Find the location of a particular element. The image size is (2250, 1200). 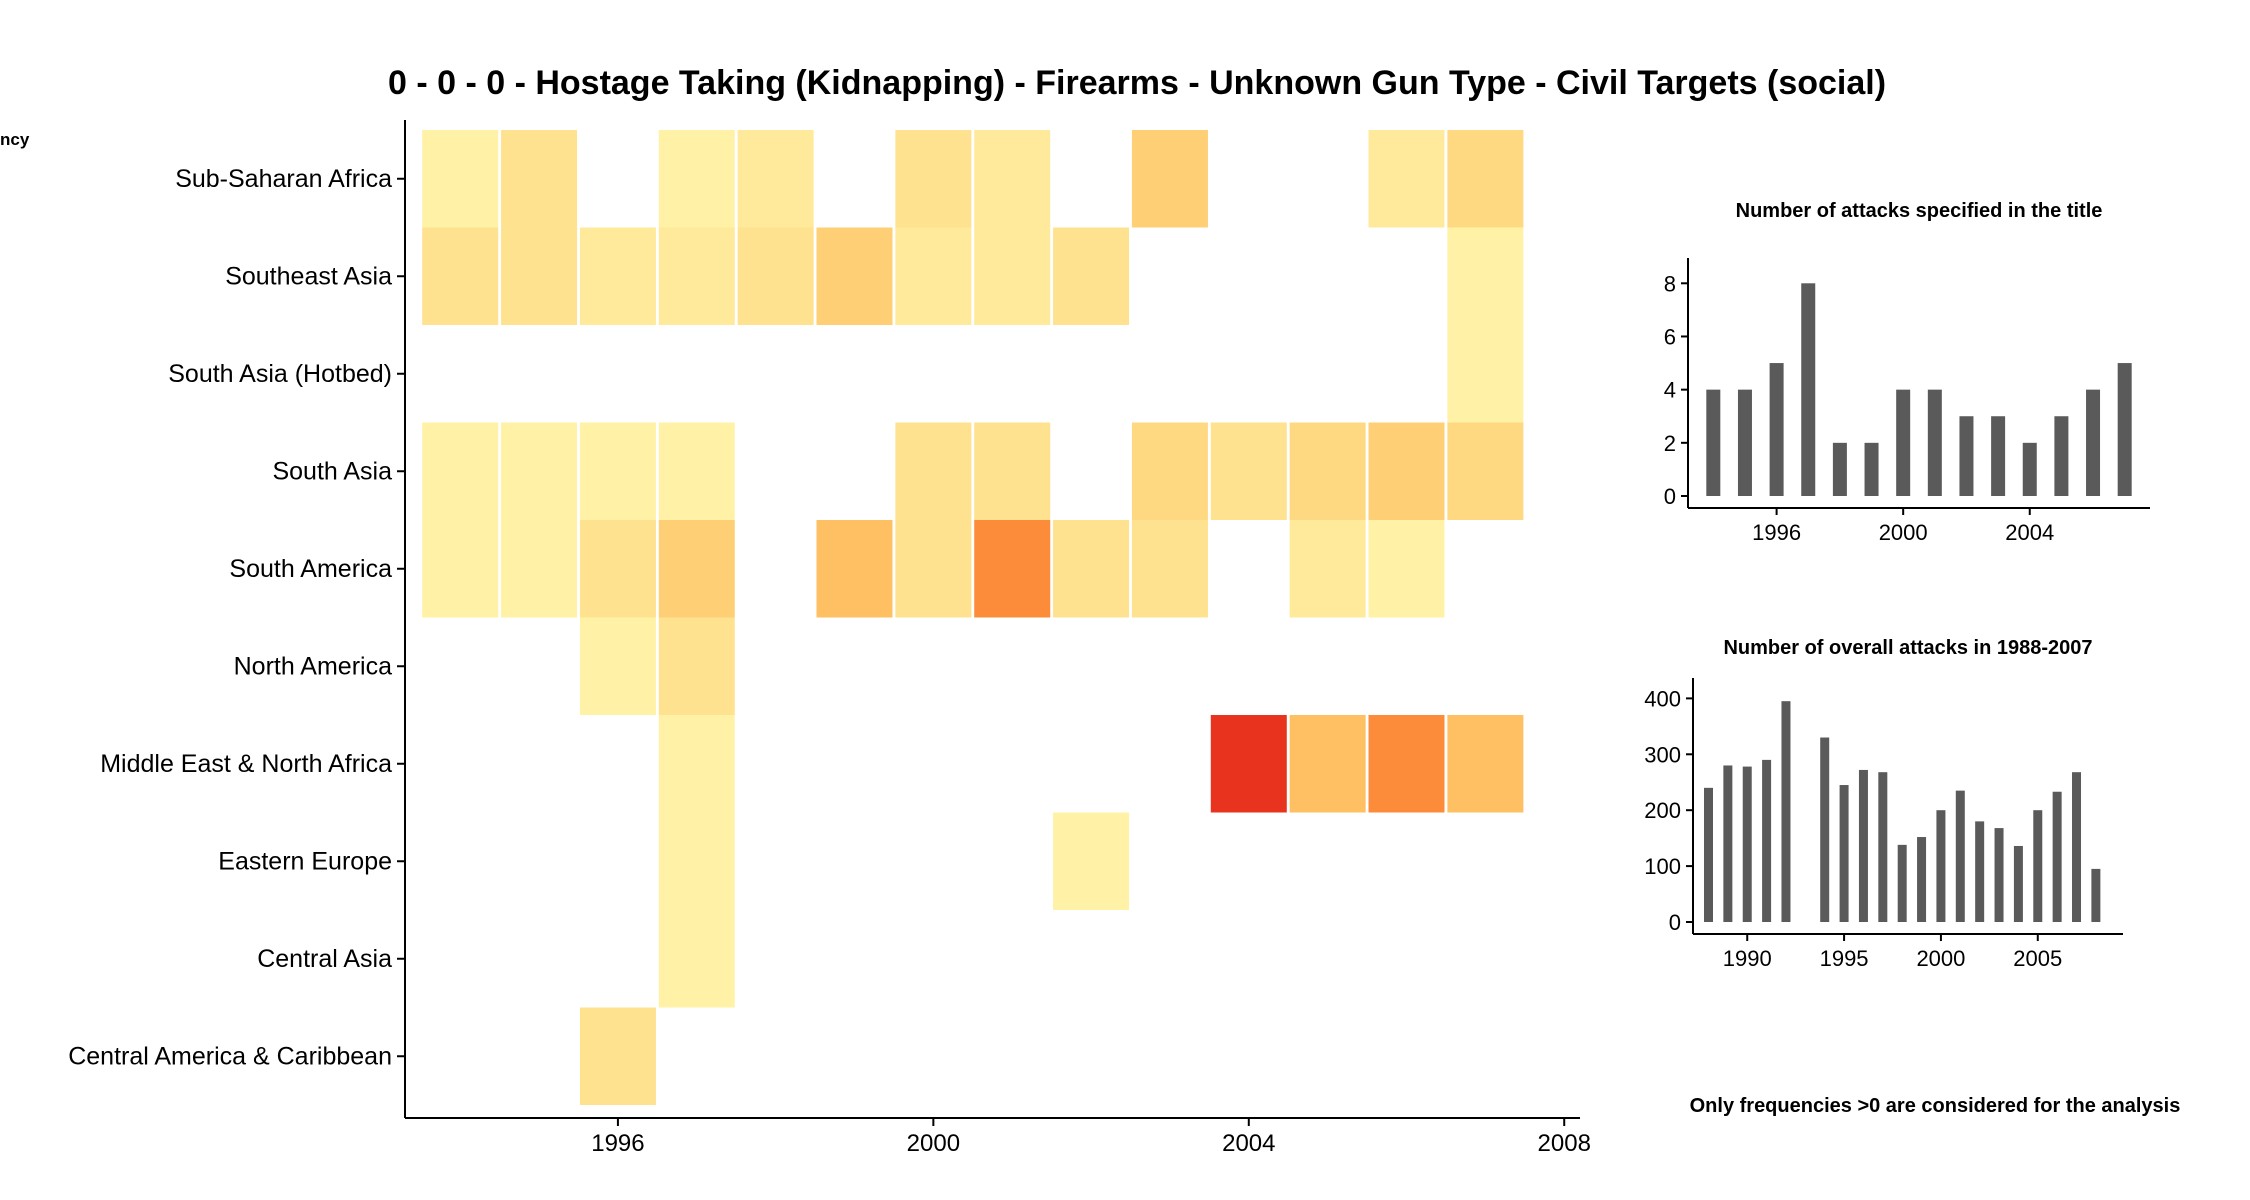

heatmap-row-label: South Asia (Hotbed) is located at coordinates (280, 374).